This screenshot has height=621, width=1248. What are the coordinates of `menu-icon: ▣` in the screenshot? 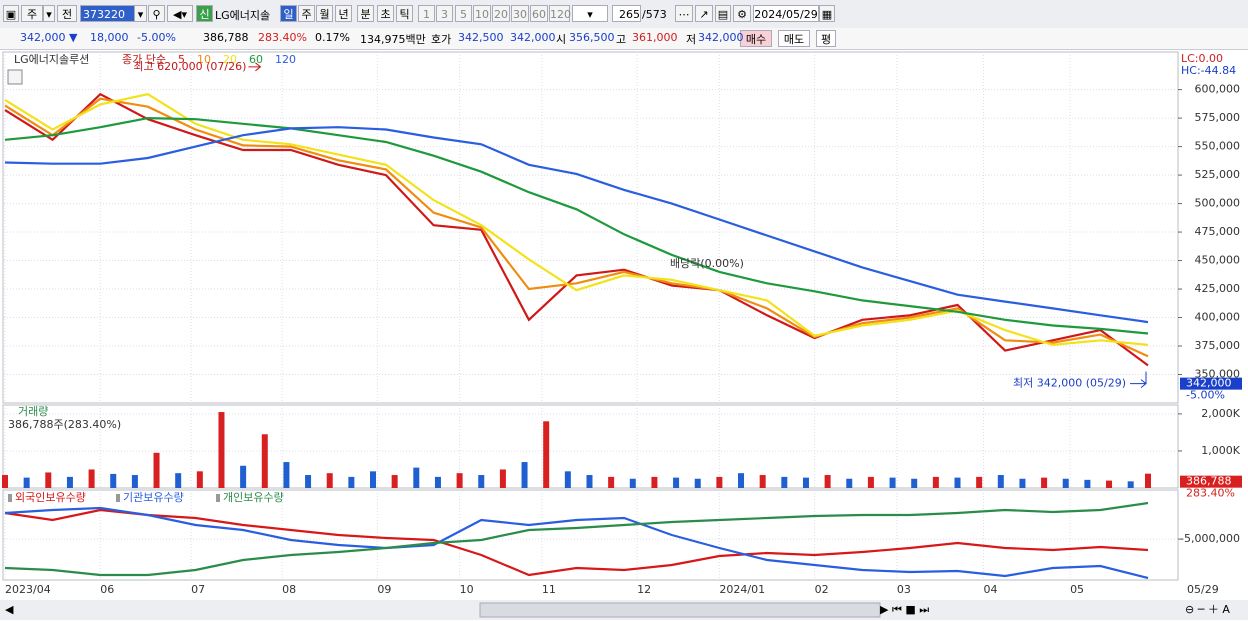 It's located at (11, 13).